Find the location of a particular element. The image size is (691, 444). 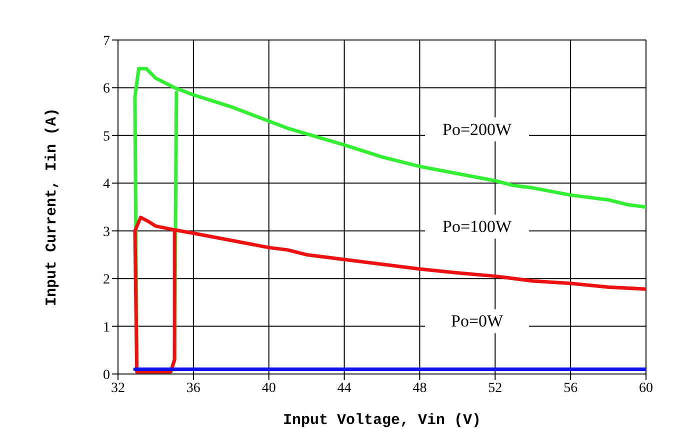

y-tick-label: 2 is located at coordinates (106, 280).